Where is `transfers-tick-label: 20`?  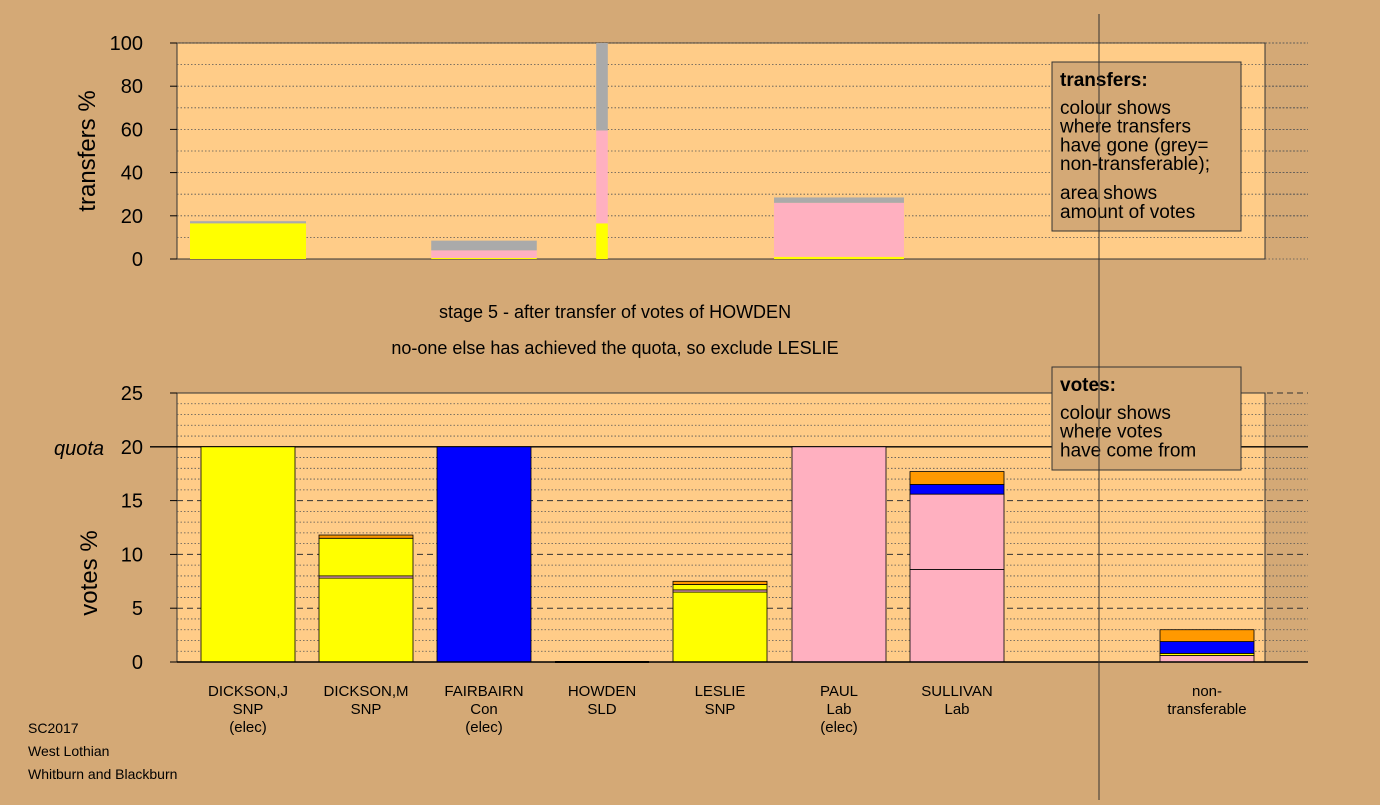
transfers-tick-label: 20 is located at coordinates (132, 217).